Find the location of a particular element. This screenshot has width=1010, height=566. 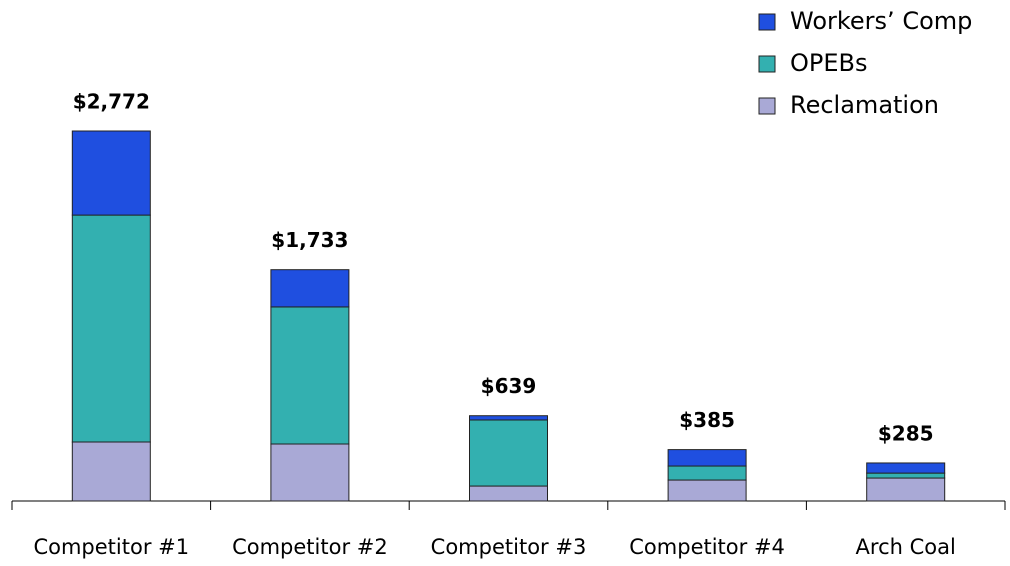

total-label: $385 is located at coordinates (707, 420).